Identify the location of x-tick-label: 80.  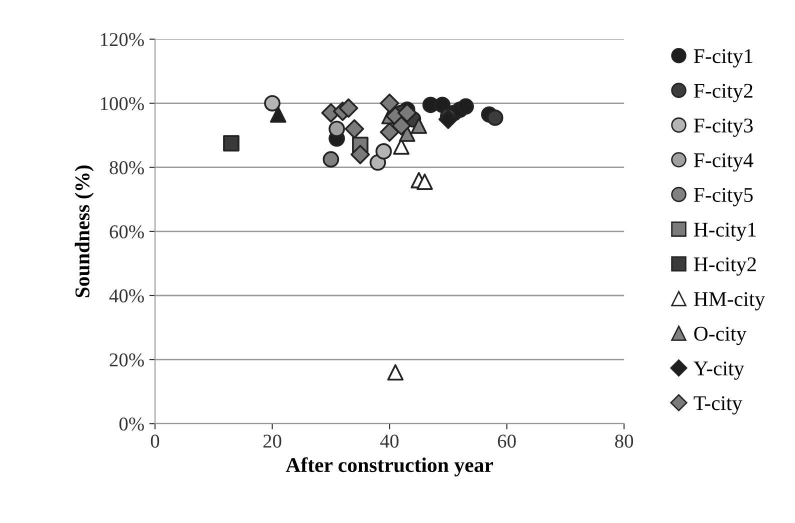
(624, 441).